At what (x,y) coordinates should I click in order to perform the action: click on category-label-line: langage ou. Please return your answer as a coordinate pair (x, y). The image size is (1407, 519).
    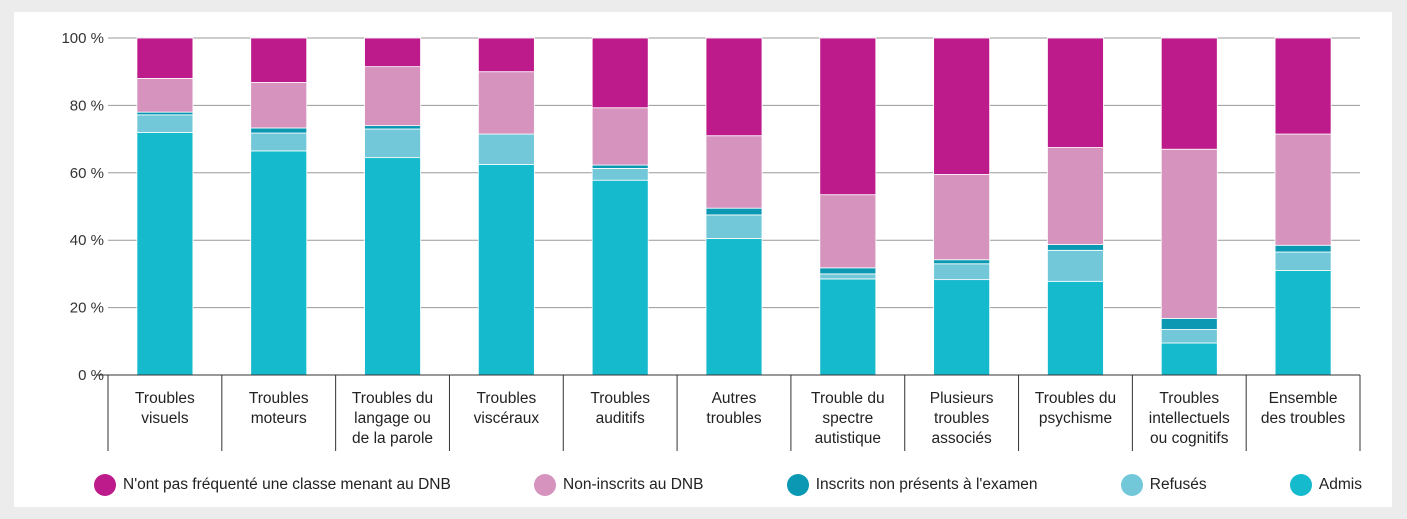
    Looking at the image, I should click on (392, 418).